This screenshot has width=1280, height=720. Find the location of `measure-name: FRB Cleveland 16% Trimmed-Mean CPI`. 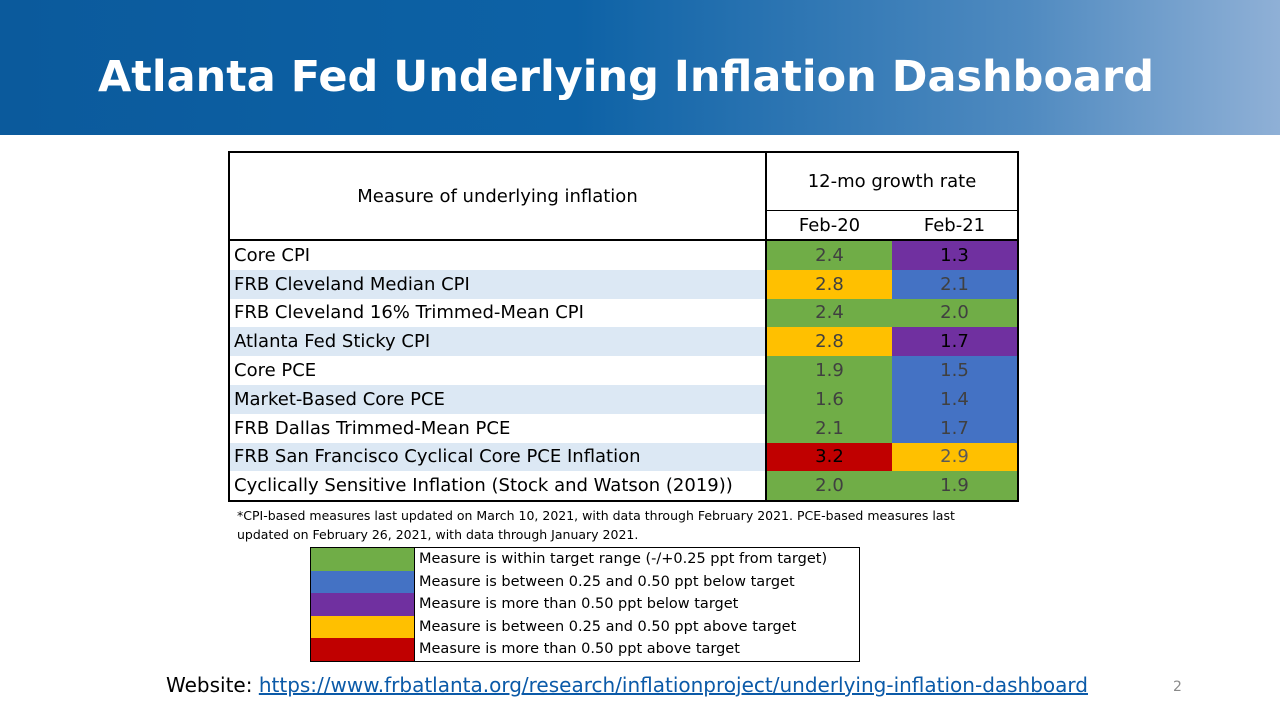

measure-name: FRB Cleveland 16% Trimmed-Mean CPI is located at coordinates (497, 313).